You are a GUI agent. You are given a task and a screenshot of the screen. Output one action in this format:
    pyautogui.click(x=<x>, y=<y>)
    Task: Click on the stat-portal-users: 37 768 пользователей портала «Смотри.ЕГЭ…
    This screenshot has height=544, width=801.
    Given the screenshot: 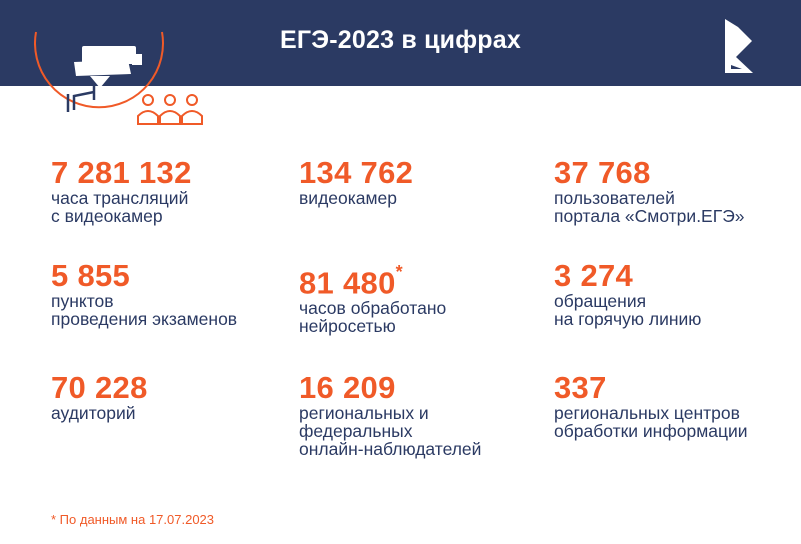 What is the action you would take?
    pyautogui.click(x=649, y=190)
    